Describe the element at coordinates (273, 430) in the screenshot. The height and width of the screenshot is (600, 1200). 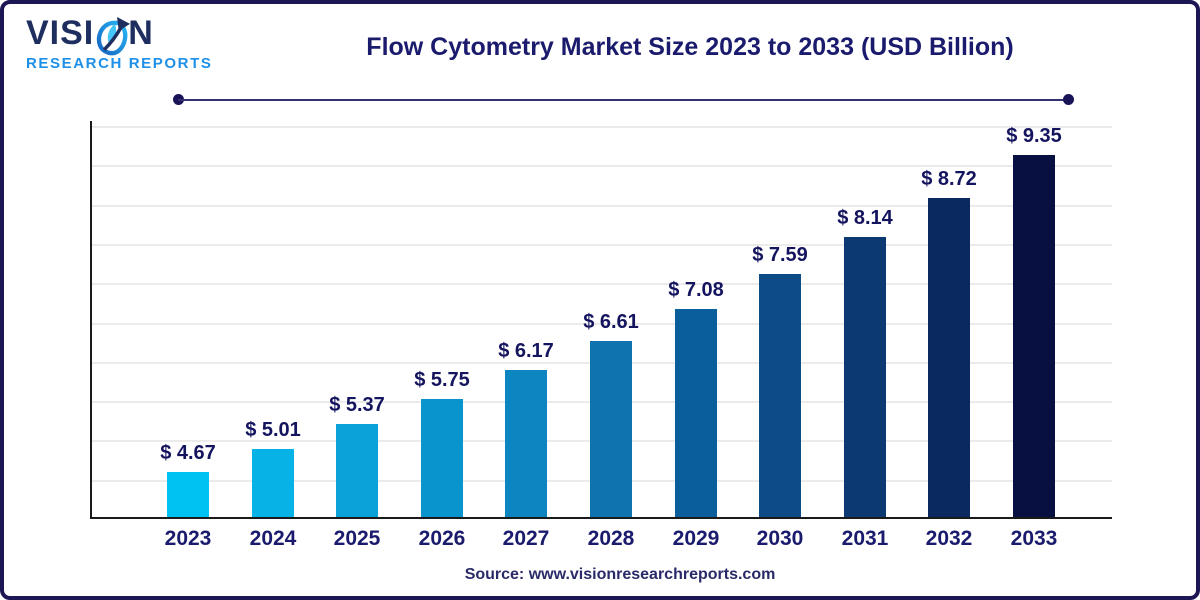
I see `bar-value-label: $ 5.01` at that location.